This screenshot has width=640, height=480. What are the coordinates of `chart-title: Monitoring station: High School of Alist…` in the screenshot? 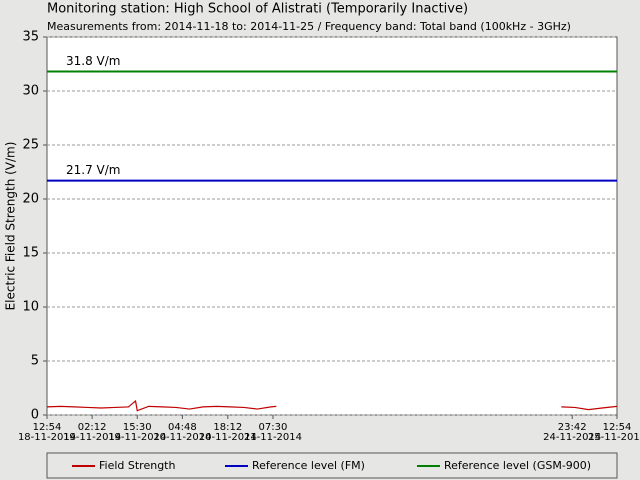 It's located at (257, 9).